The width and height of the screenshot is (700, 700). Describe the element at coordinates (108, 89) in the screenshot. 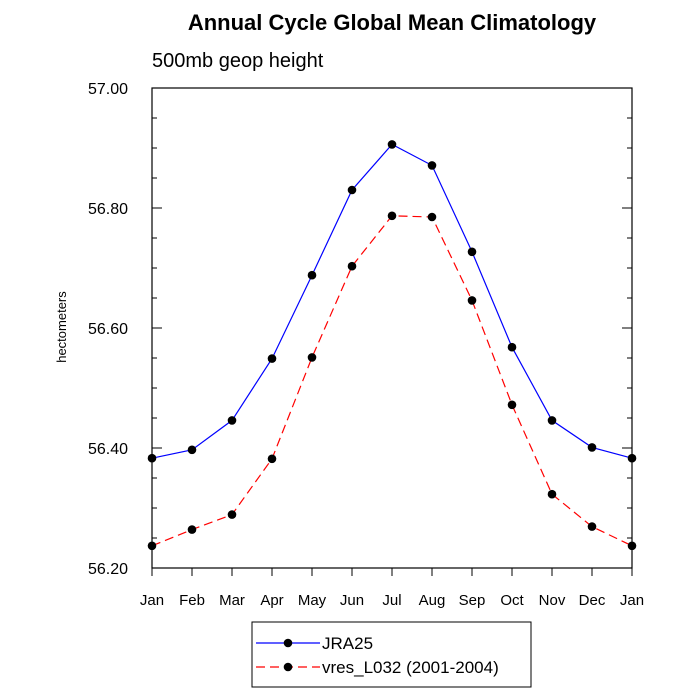

I see `y-tick-label: 57.00` at that location.